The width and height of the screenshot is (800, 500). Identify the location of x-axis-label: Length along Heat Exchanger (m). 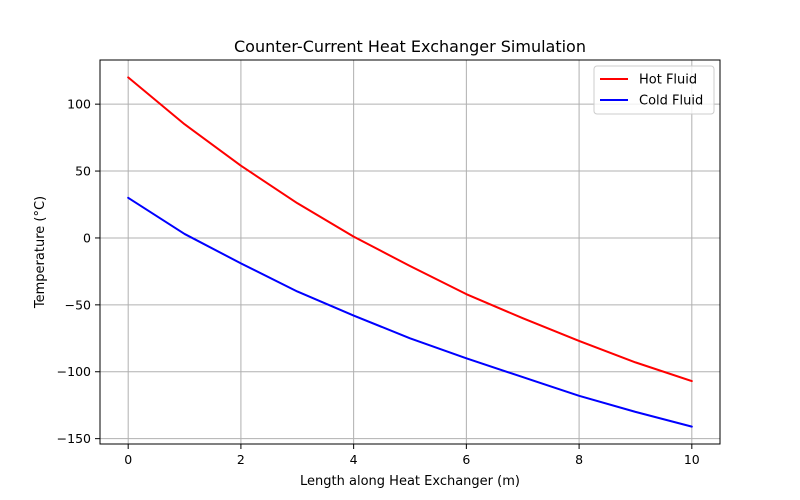
(410, 481).